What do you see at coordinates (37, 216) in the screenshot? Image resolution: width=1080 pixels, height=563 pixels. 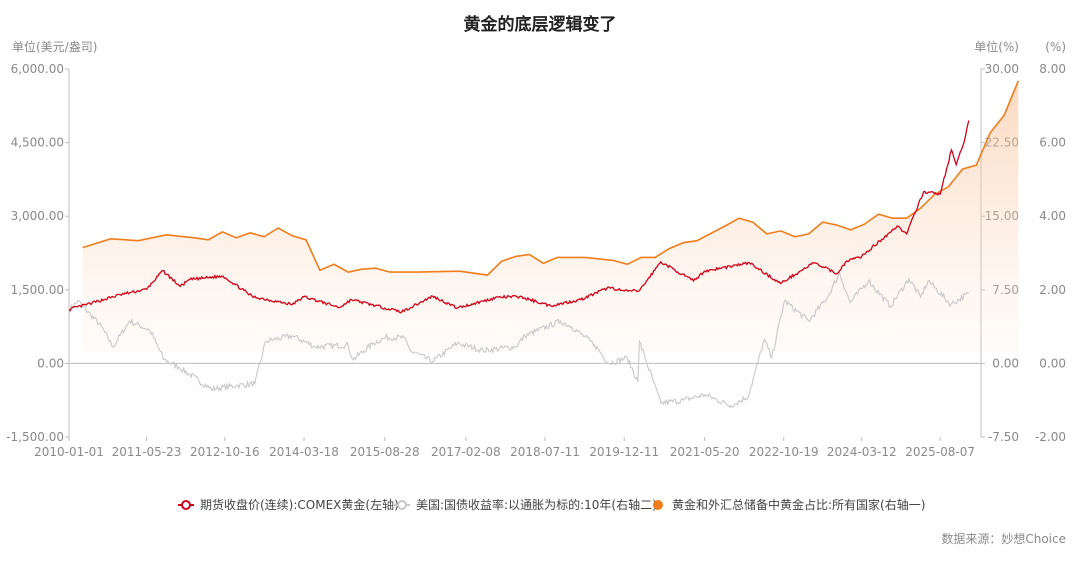 I see `left-tick-label: 3,000.00` at bounding box center [37, 216].